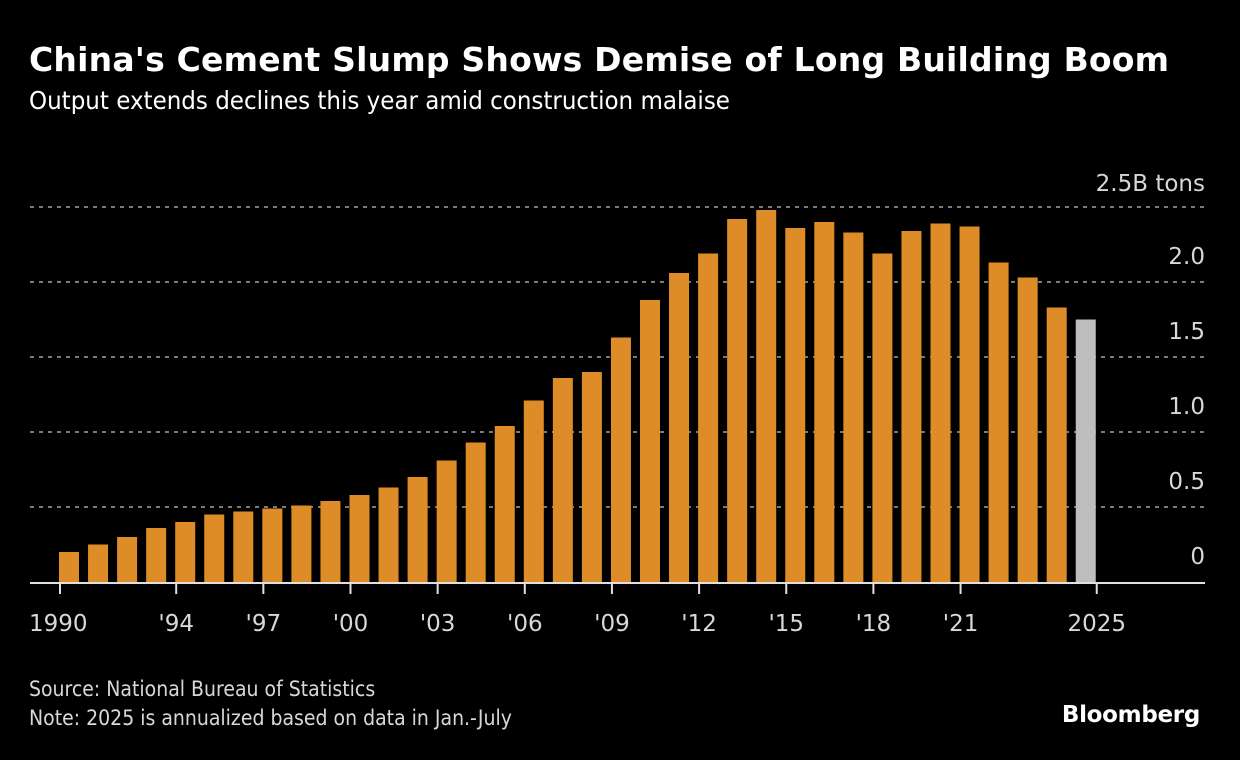 This screenshot has width=1240, height=760. What do you see at coordinates (969, 404) in the screenshot?
I see `bar-2021` at bounding box center [969, 404].